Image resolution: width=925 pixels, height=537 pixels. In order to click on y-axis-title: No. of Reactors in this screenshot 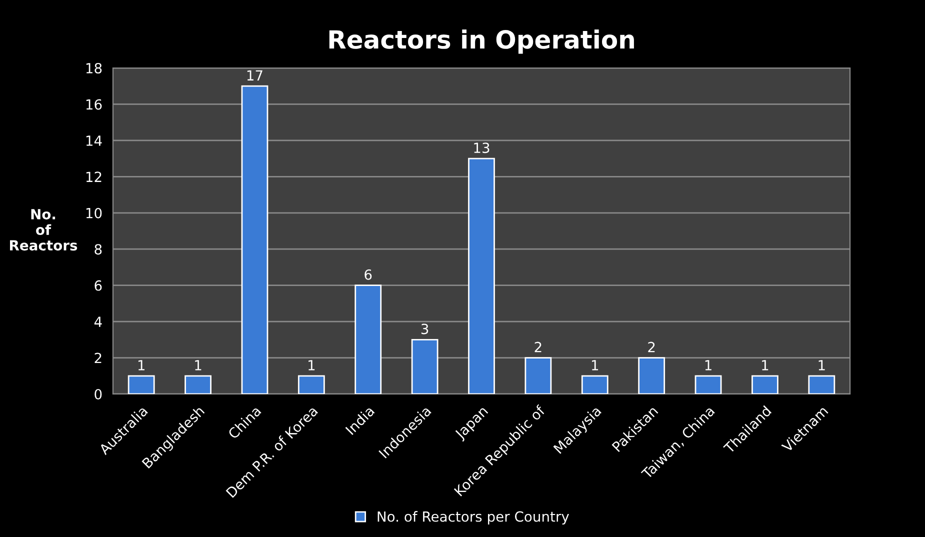, I will do `click(44, 230)`.